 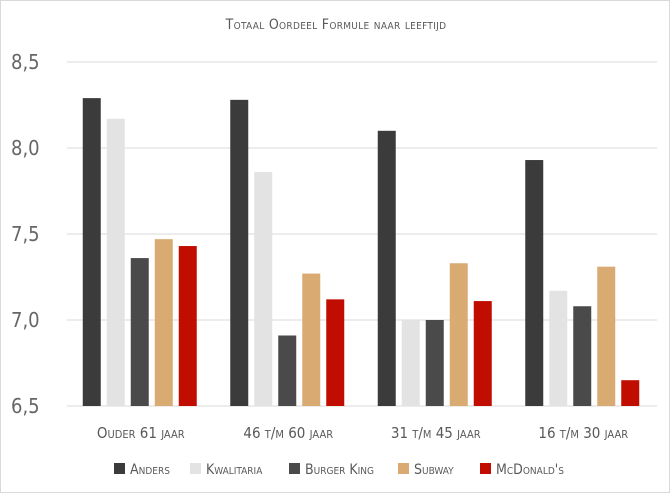 What do you see at coordinates (583, 433) in the screenshot?
I see `category-label: 16 t/m 30 jaar` at bounding box center [583, 433].